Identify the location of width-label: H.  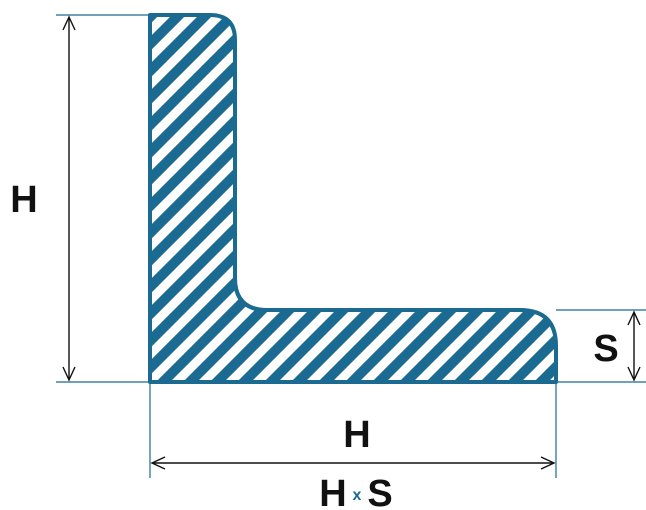
(356, 435).